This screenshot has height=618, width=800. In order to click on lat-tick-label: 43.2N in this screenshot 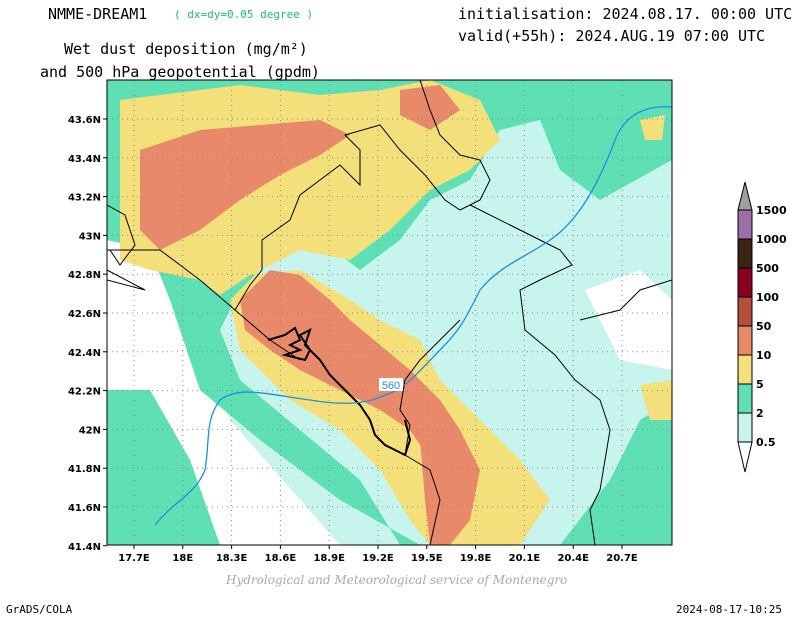, I will do `click(84, 198)`.